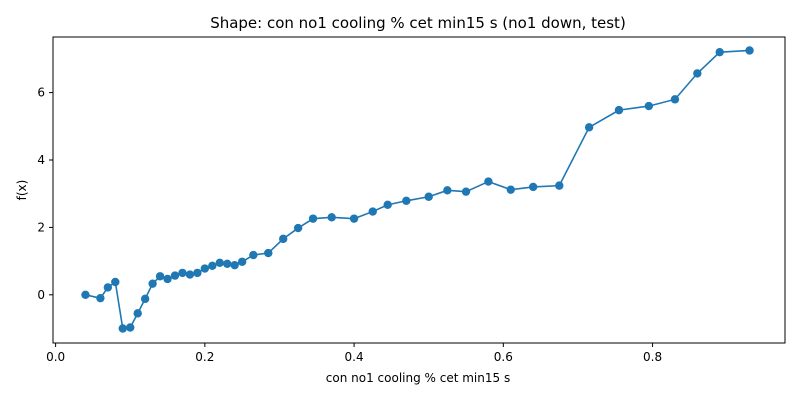 The height and width of the screenshot is (400, 800). Describe the element at coordinates (204, 357) in the screenshot. I see `x-tick-label: 0.2` at that location.